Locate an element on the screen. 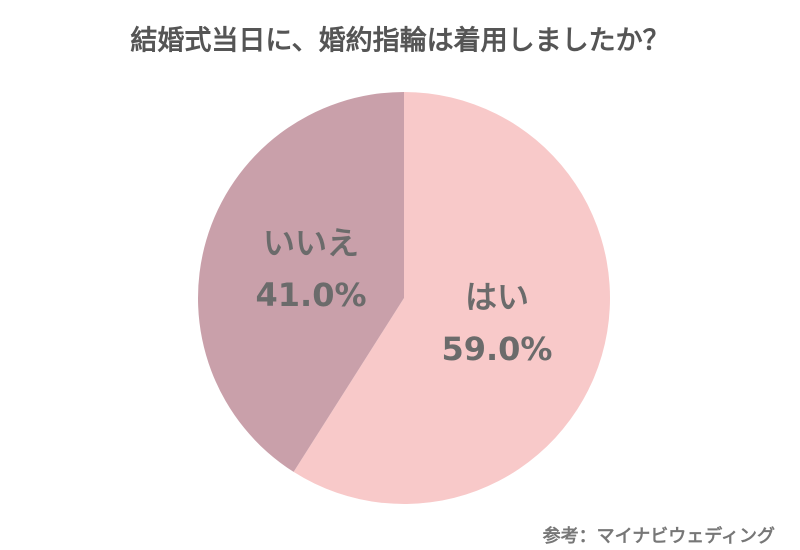 This screenshot has width=800, height=550. chart-title: 結婚式当日に、婚約指輪は着用しましたか？ is located at coordinates (399, 41).